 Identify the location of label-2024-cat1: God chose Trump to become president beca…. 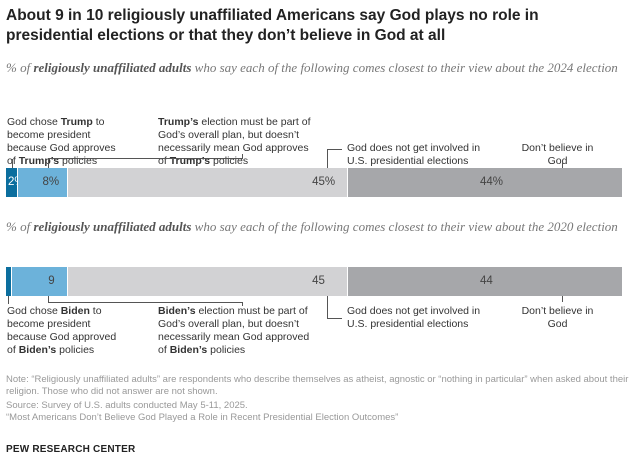
(61, 141).